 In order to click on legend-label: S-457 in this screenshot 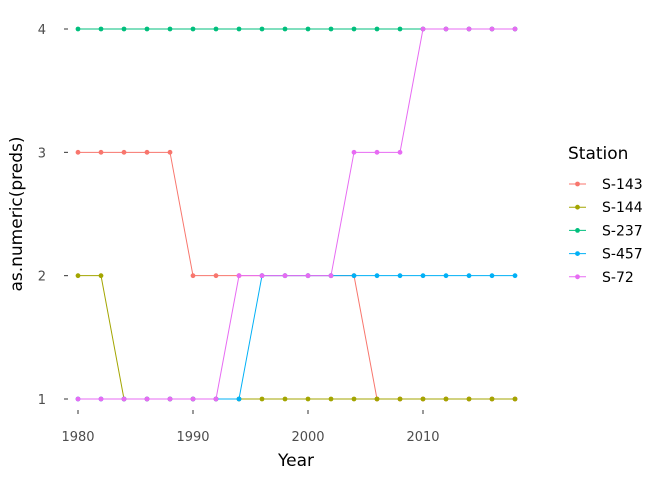, I will do `click(622, 255)`.